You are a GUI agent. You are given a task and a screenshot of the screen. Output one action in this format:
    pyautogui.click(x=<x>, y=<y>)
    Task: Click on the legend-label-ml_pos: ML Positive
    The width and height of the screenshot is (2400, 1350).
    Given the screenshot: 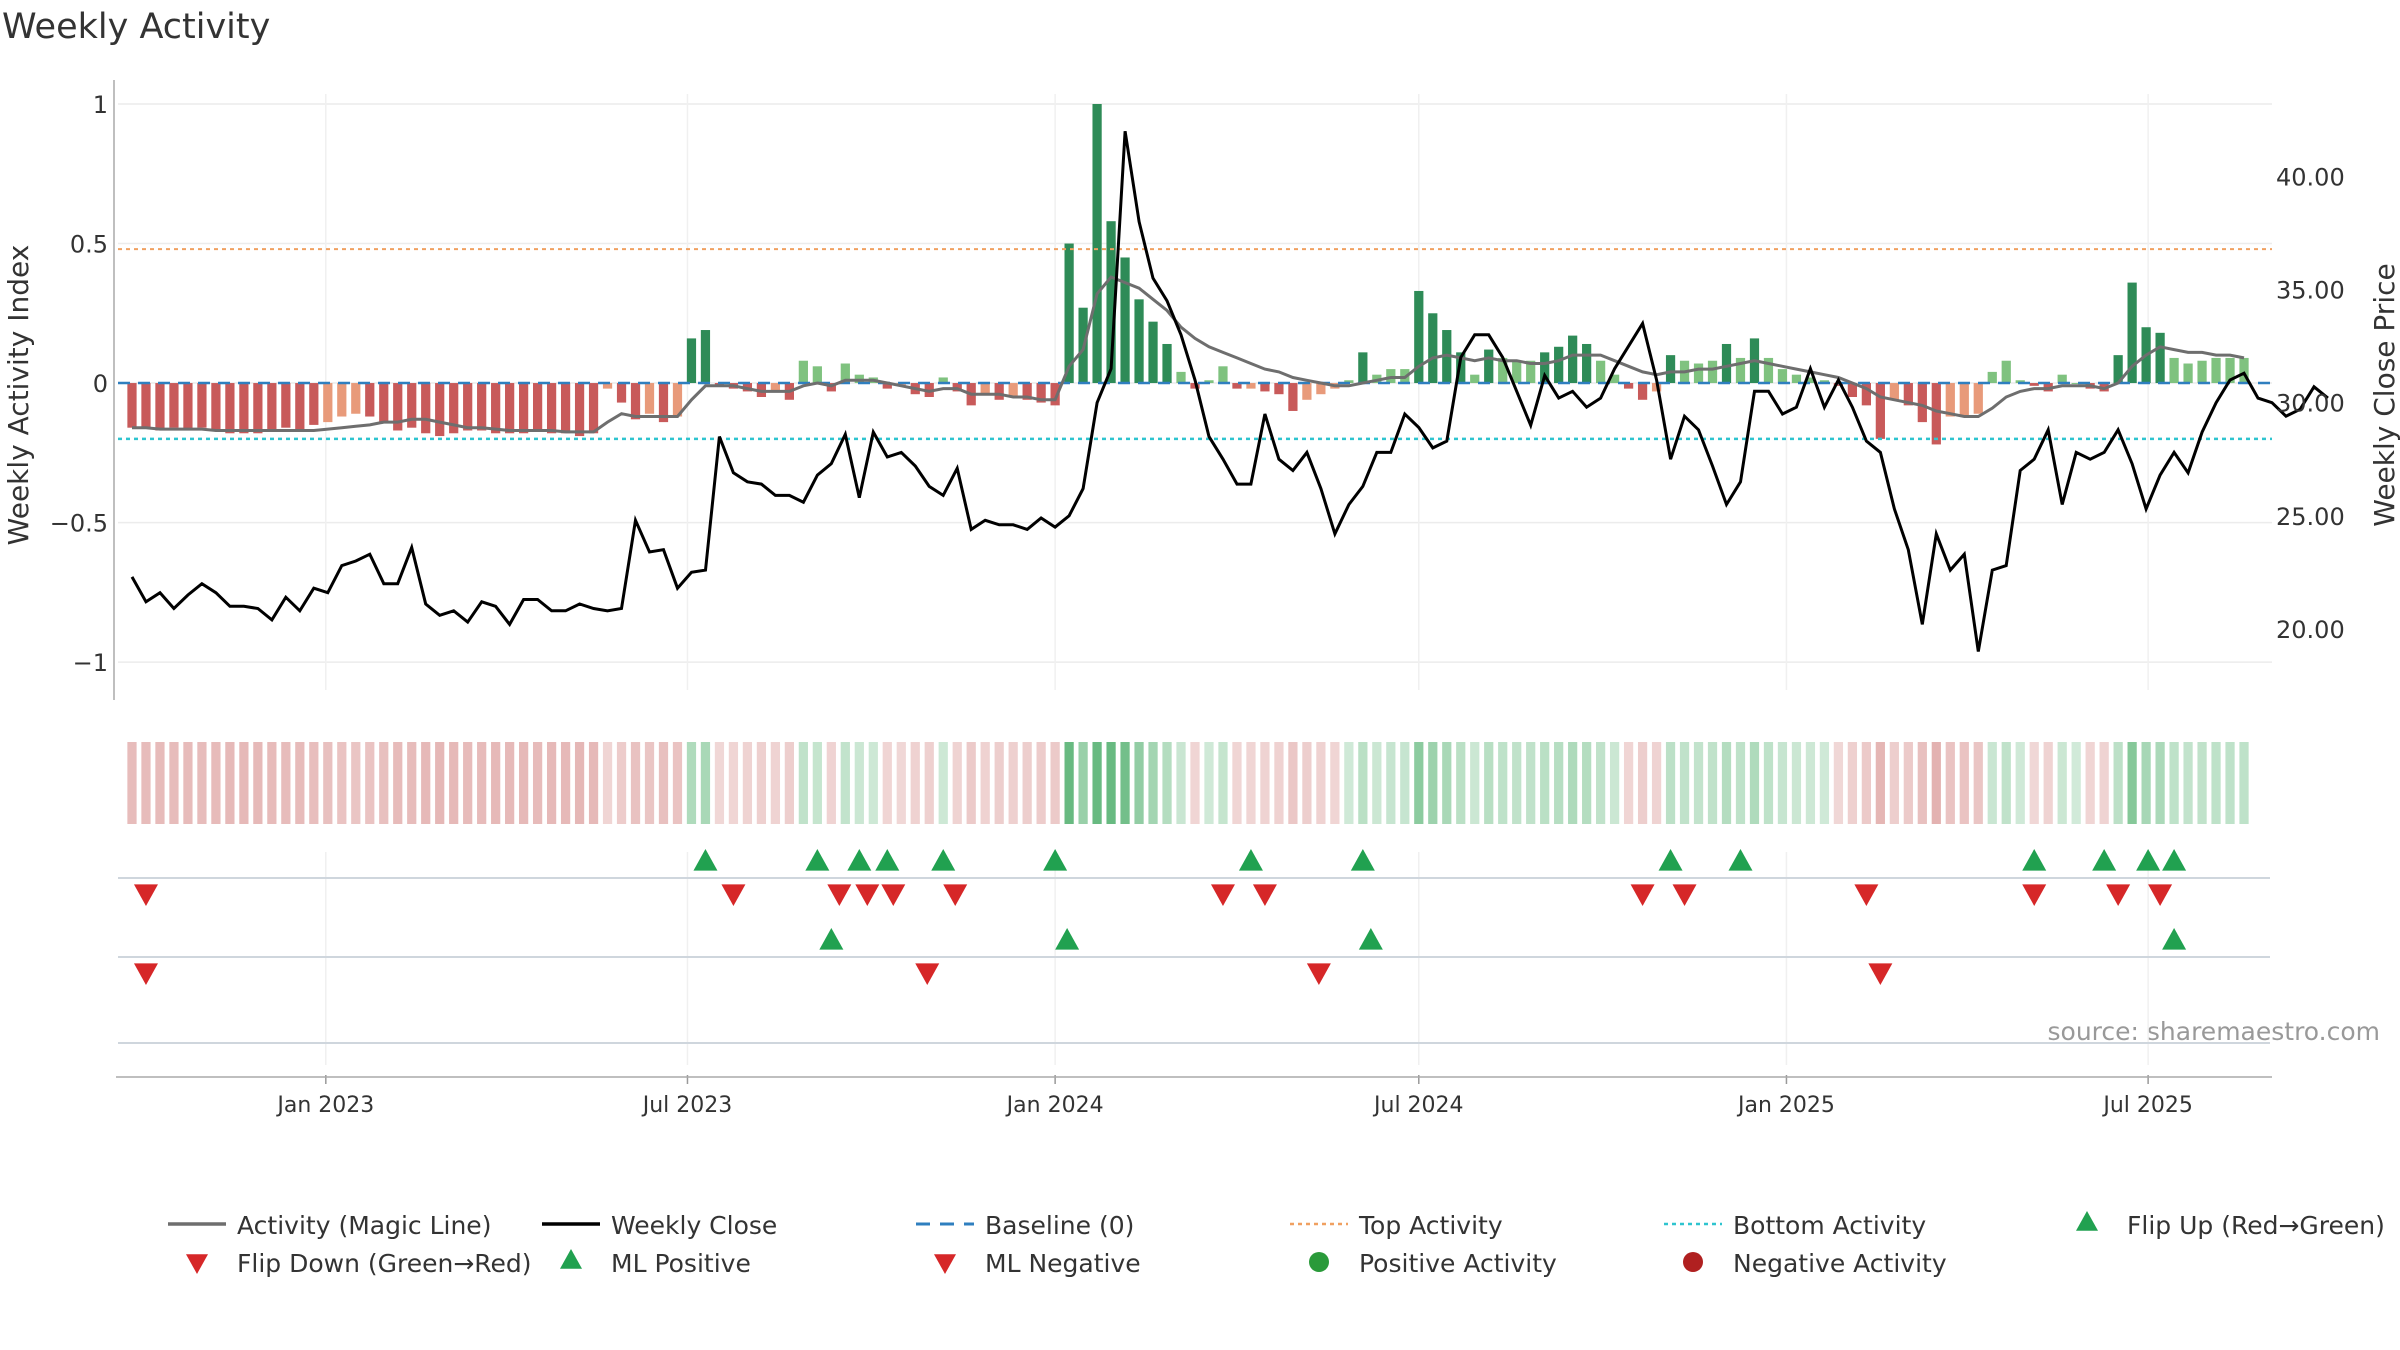 What is the action you would take?
    pyautogui.click(x=681, y=1263)
    